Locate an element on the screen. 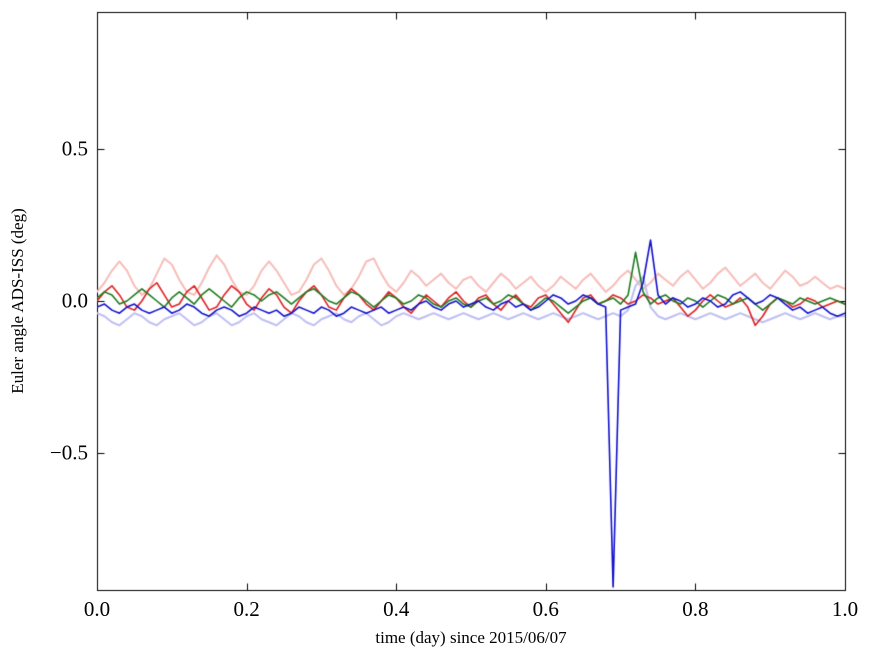  x-tick-label: 1.0 is located at coordinates (845, 609).